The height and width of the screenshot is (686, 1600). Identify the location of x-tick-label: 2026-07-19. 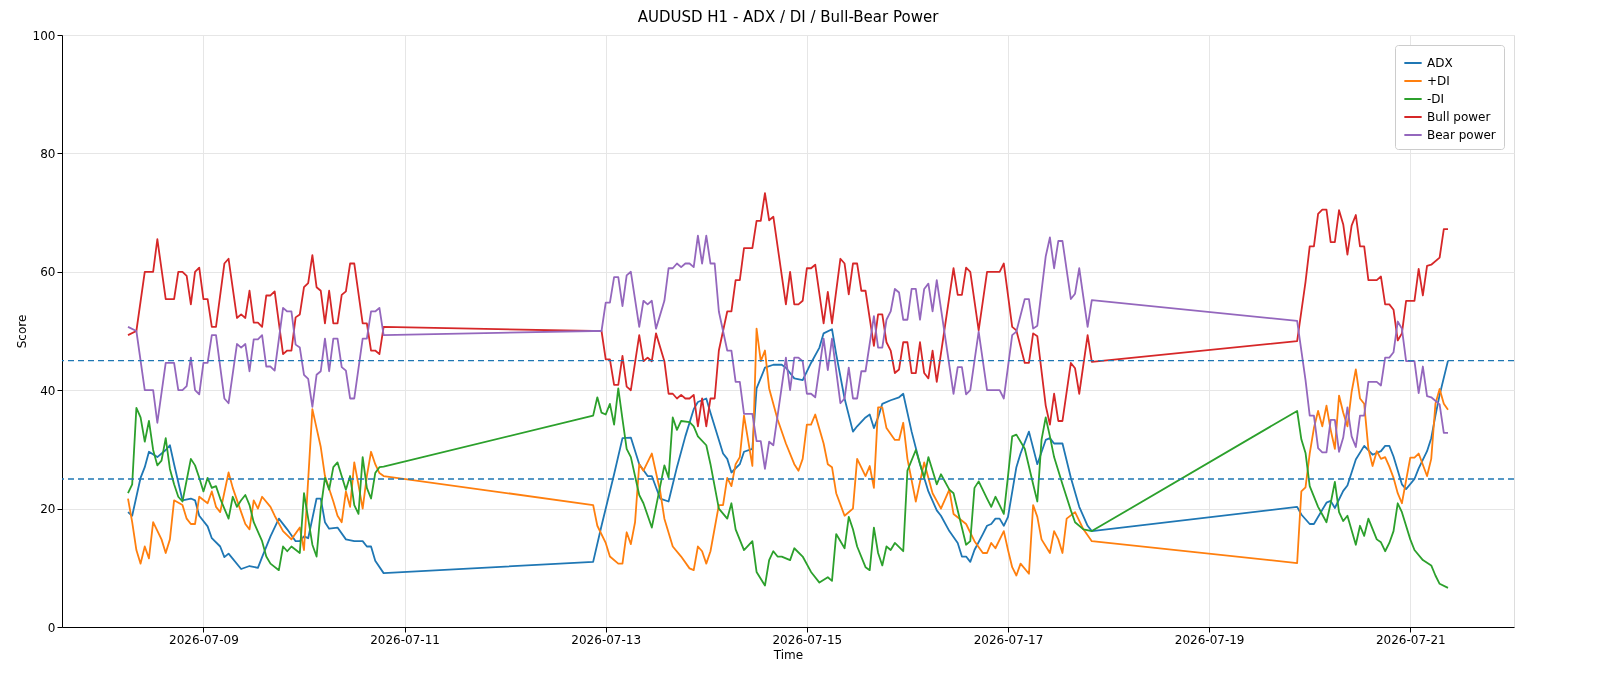
(1209, 639).